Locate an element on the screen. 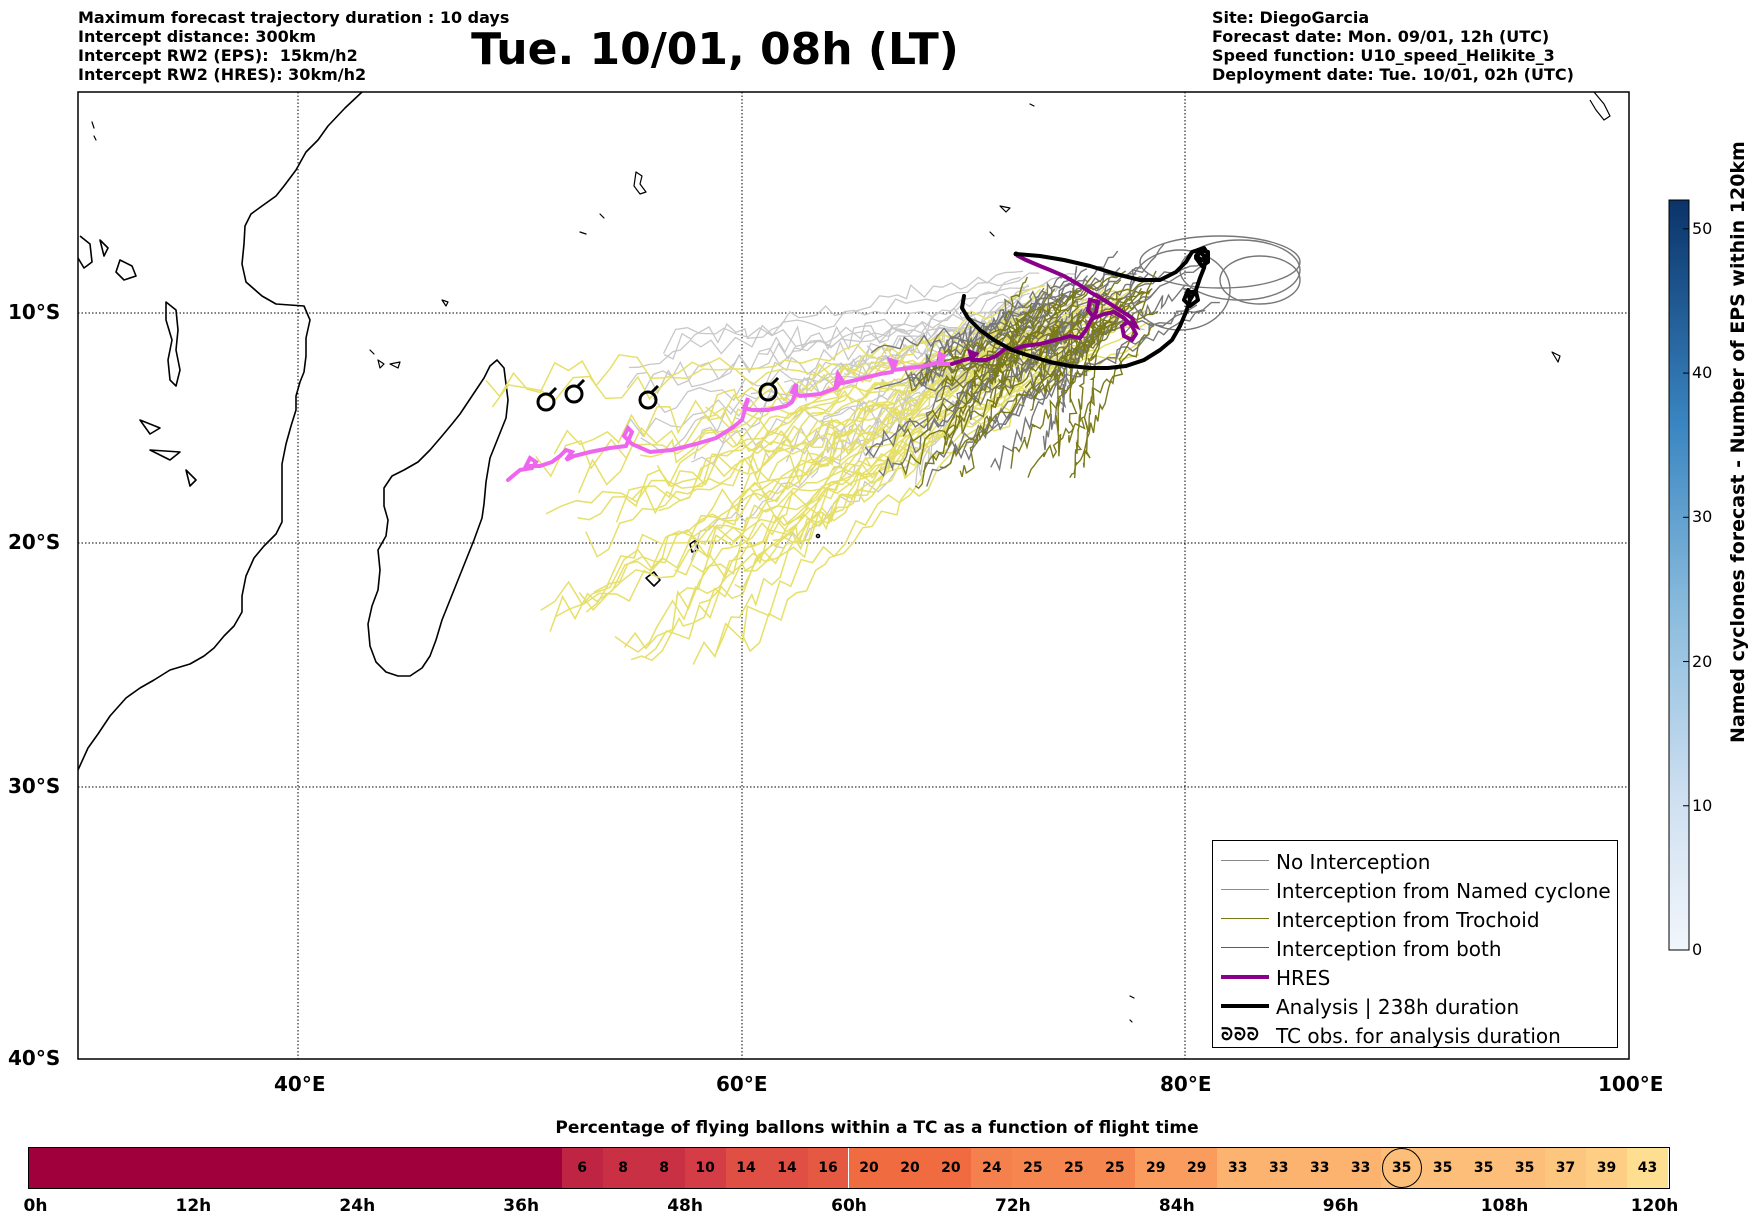  cyclone-icon: ᘐᘐᘐ is located at coordinates (1240, 1035).